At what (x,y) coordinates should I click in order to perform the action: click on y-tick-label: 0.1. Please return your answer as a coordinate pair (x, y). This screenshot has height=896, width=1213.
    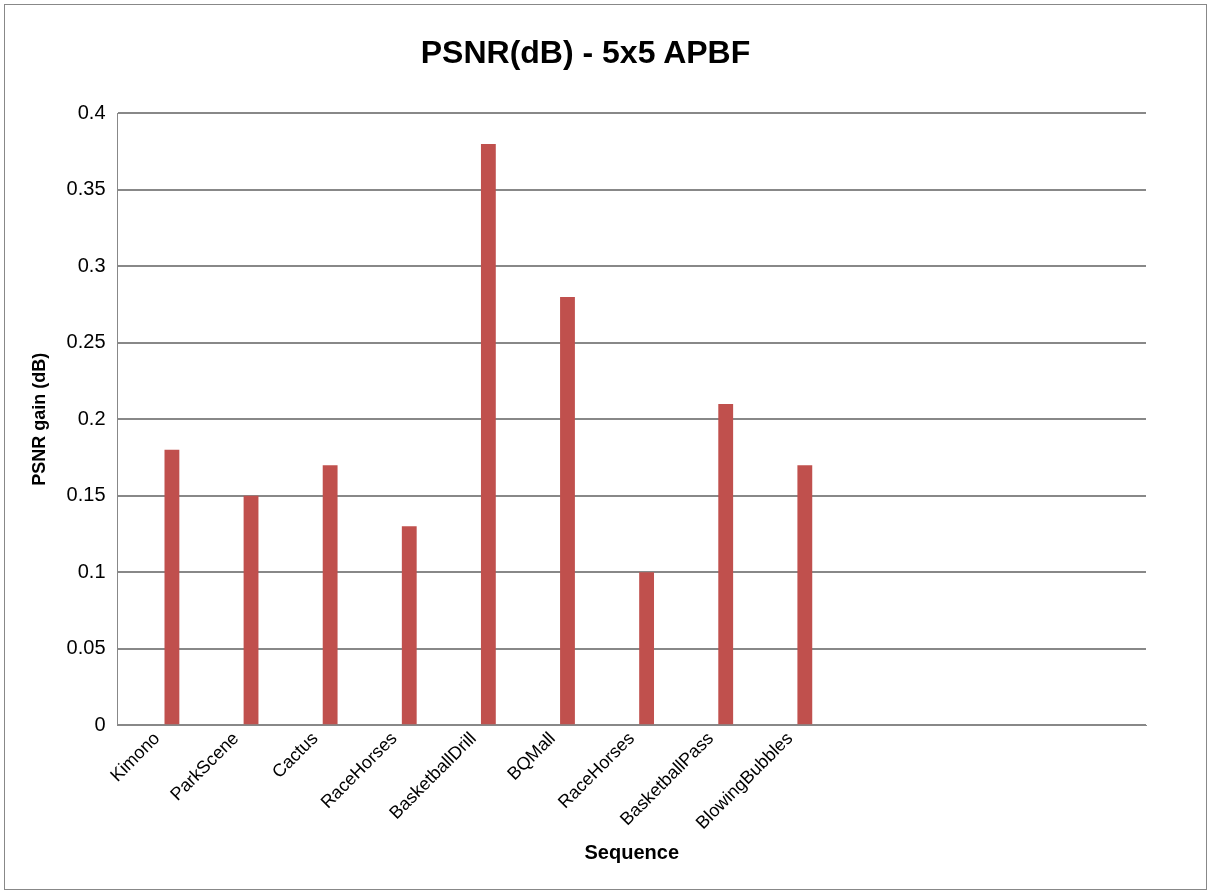
    Looking at the image, I should click on (91, 570).